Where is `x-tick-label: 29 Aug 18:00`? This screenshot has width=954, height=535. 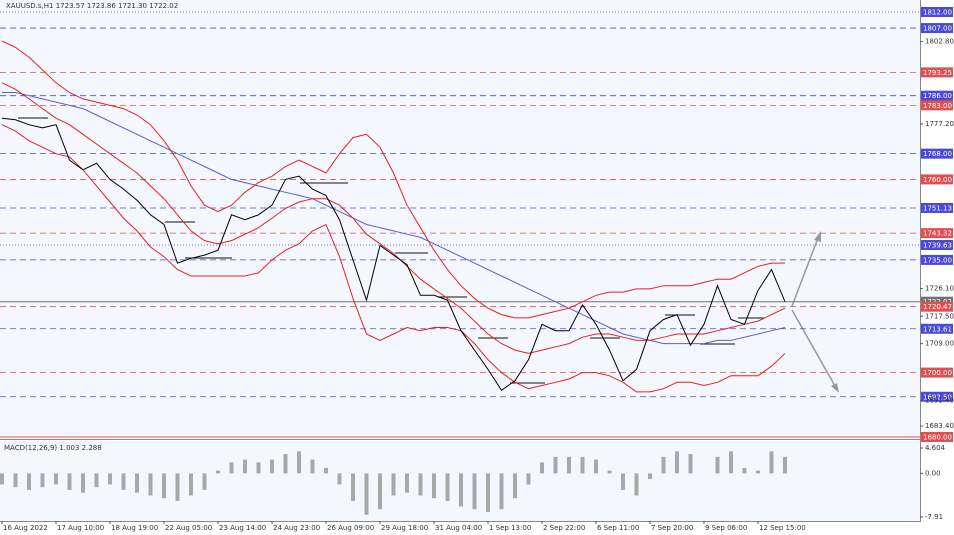
x-tick-label: 29 Aug 18:00 is located at coordinates (404, 528).